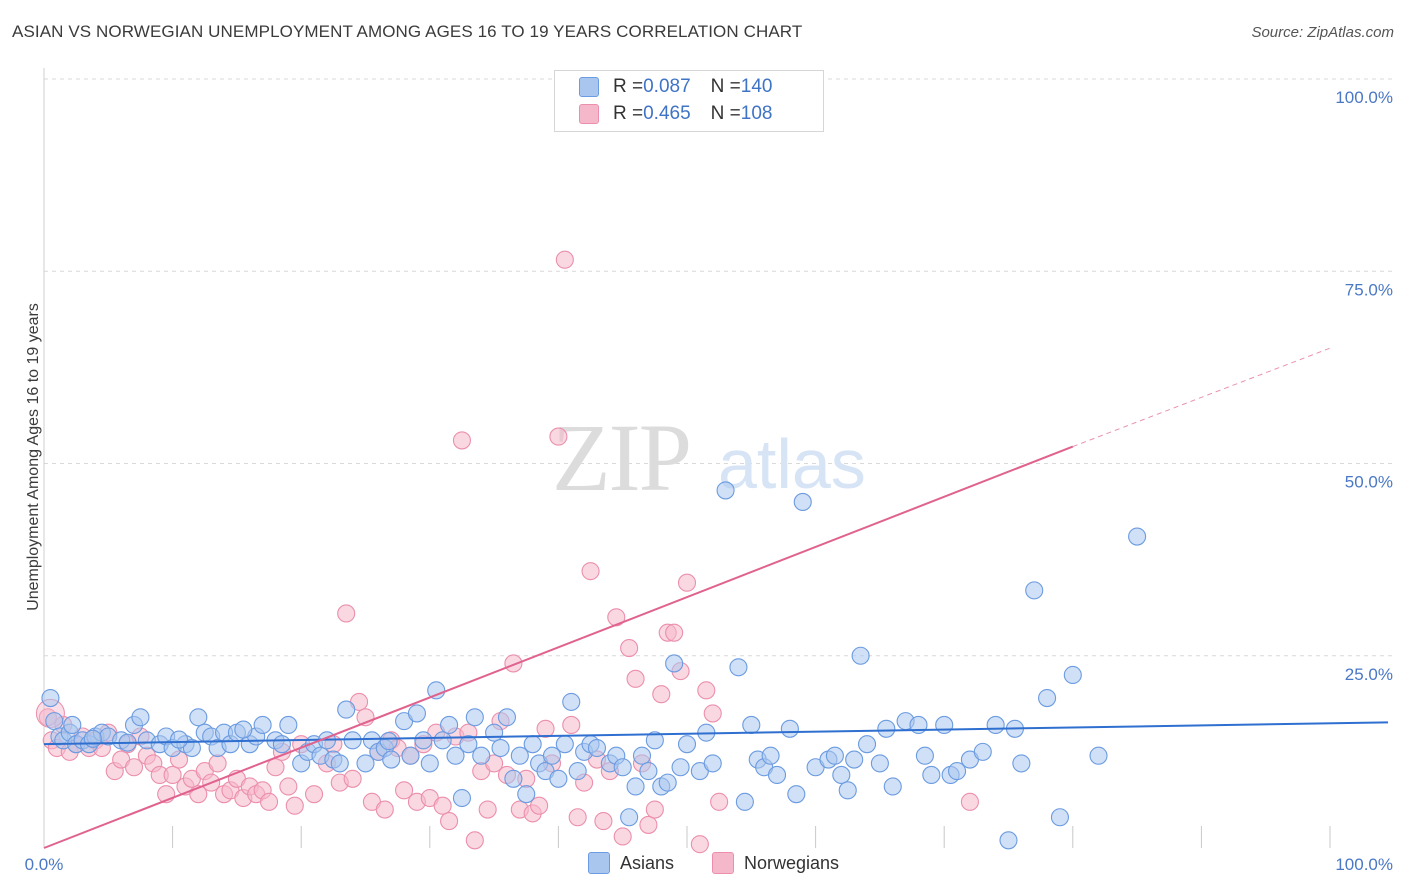  Describe the element at coordinates (1364, 97) in the screenshot. I see `y-tick-label: 100.0%` at that location.